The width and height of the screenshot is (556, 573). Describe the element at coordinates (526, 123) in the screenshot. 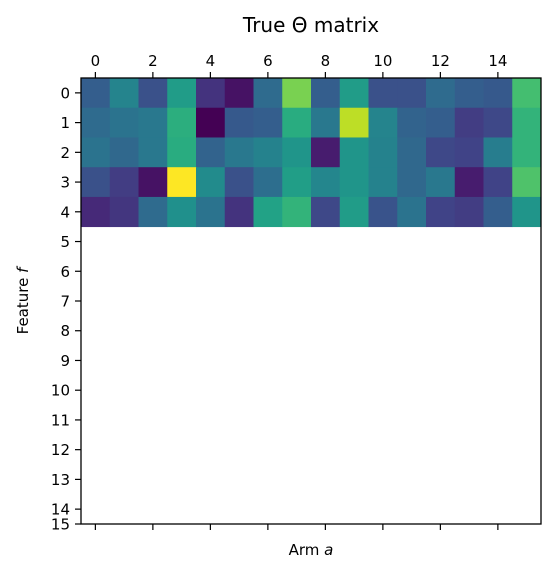

I see `heatmap-cell-f1-a15` at that location.